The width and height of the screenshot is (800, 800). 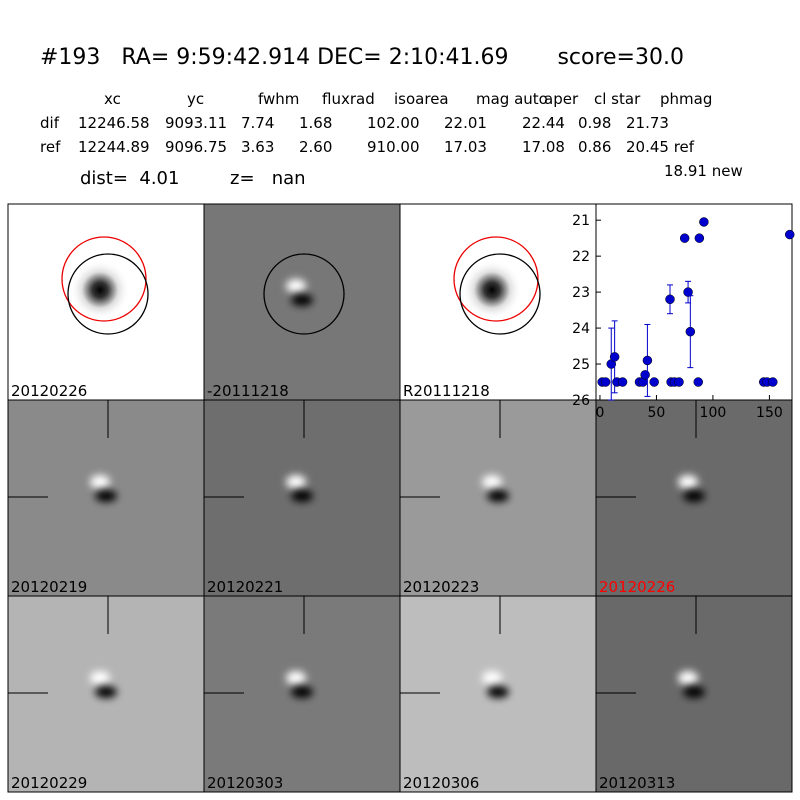 I want to click on cell: 12244.89, so click(x=114, y=147).